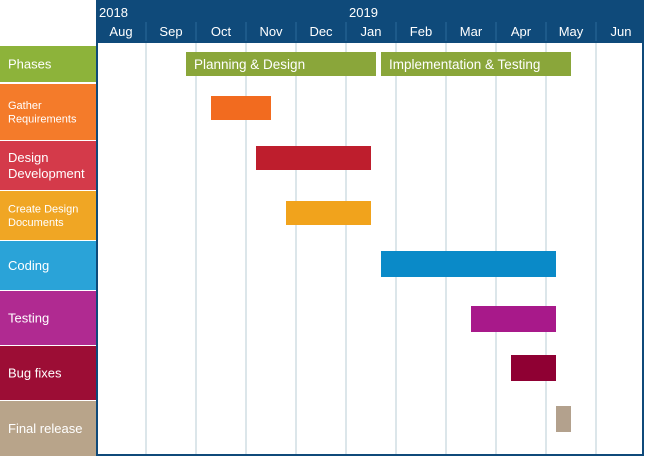 The image size is (646, 459). What do you see at coordinates (46, 173) in the screenshot?
I see `row-label-text: Development` at bounding box center [46, 173].